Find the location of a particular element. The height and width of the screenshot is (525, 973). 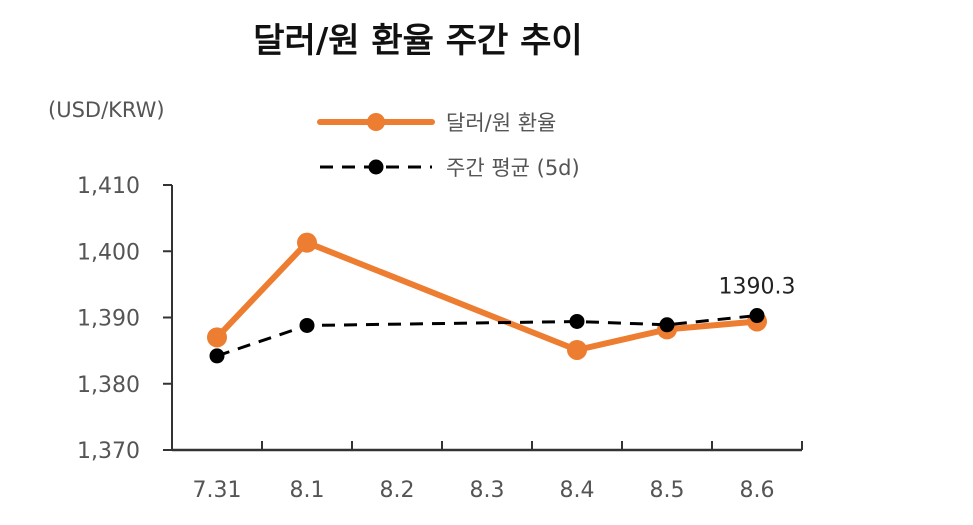

x-tick-label: 8.4 is located at coordinates (577, 490).